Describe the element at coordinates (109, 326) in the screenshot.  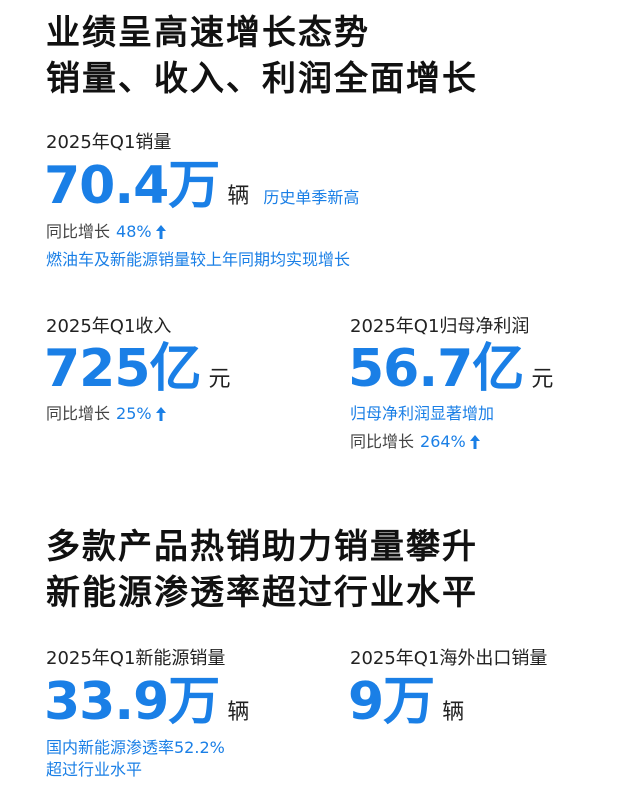
I see `revenue-label: 2025年Q1收入` at that location.